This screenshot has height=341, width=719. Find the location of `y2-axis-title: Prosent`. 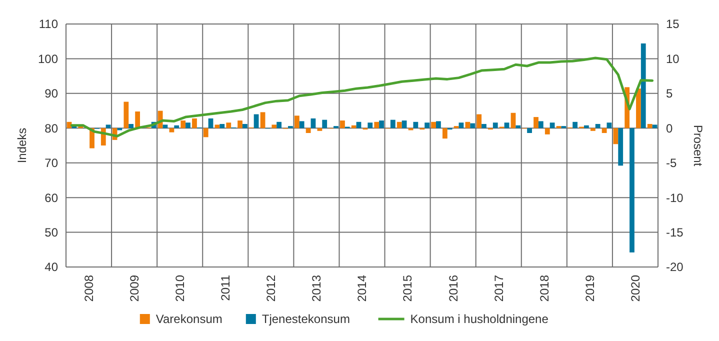

y2-axis-title: Prosent is located at coordinates (698, 145).